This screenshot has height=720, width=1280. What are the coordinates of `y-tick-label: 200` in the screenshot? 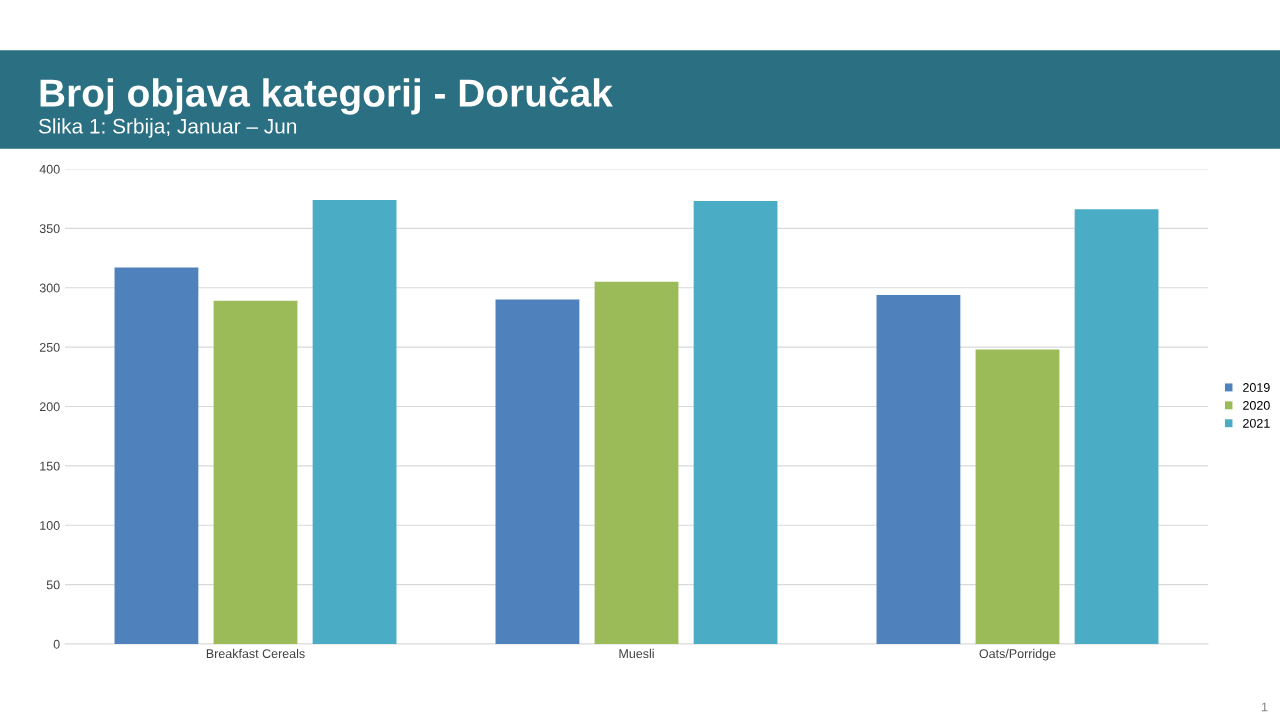 It's located at (49, 407).